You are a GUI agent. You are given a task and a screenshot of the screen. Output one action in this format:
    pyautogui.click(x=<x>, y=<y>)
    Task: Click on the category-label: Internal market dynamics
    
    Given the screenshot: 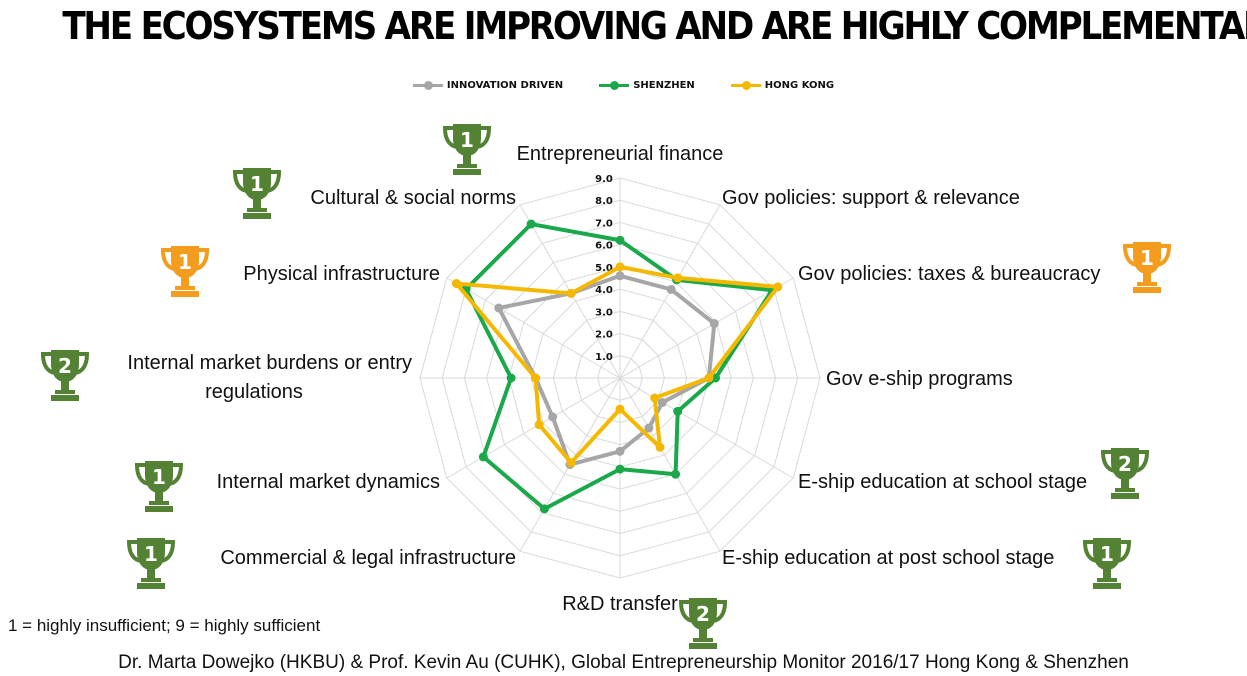 What is the action you would take?
    pyautogui.click(x=328, y=482)
    